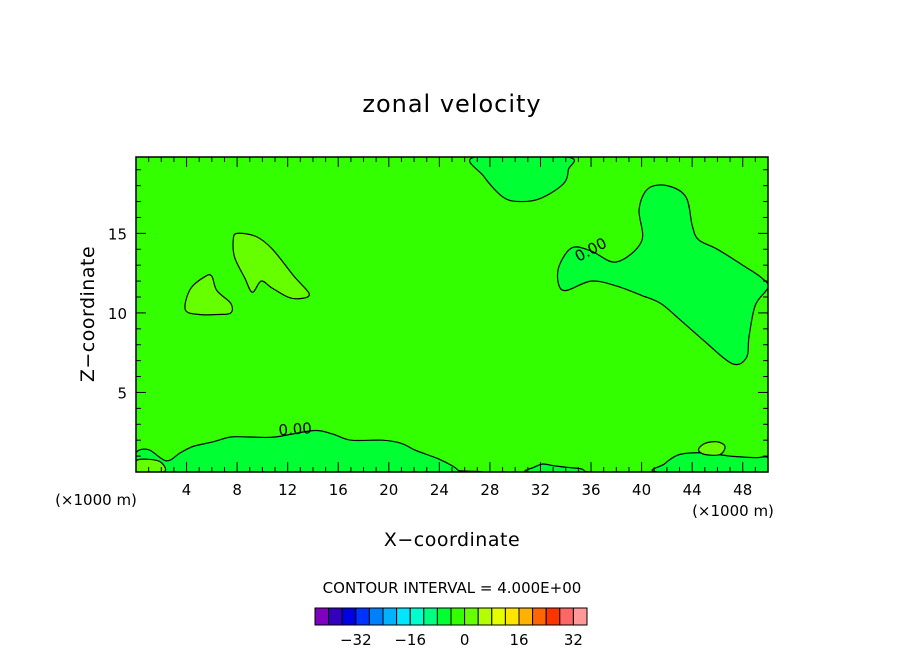 The width and height of the screenshot is (904, 654). What do you see at coordinates (518, 640) in the screenshot?
I see `colorbar-label: 16` at bounding box center [518, 640].